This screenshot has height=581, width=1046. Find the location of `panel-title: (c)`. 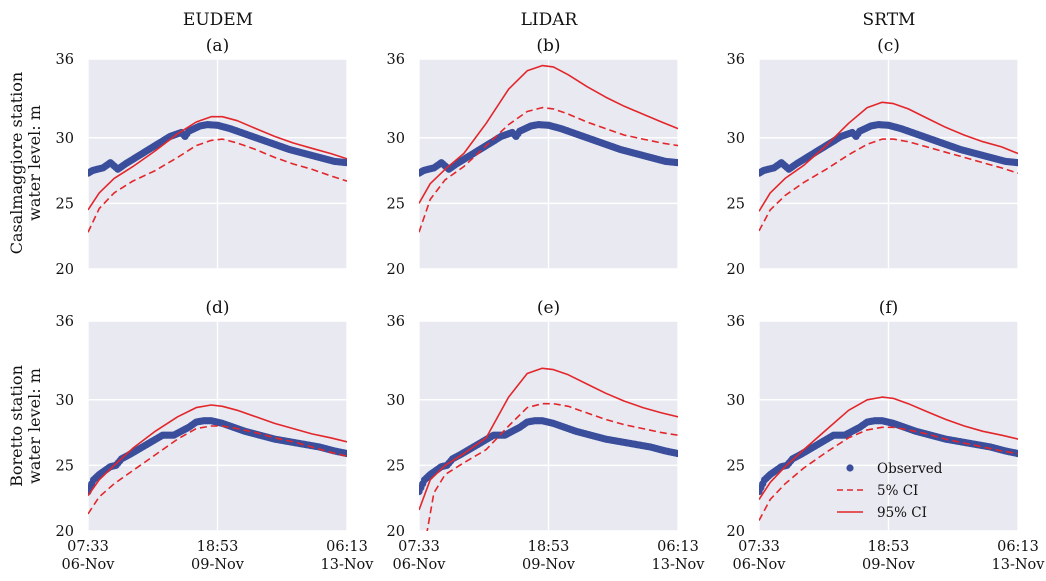

panel-title: (c) is located at coordinates (888, 46).